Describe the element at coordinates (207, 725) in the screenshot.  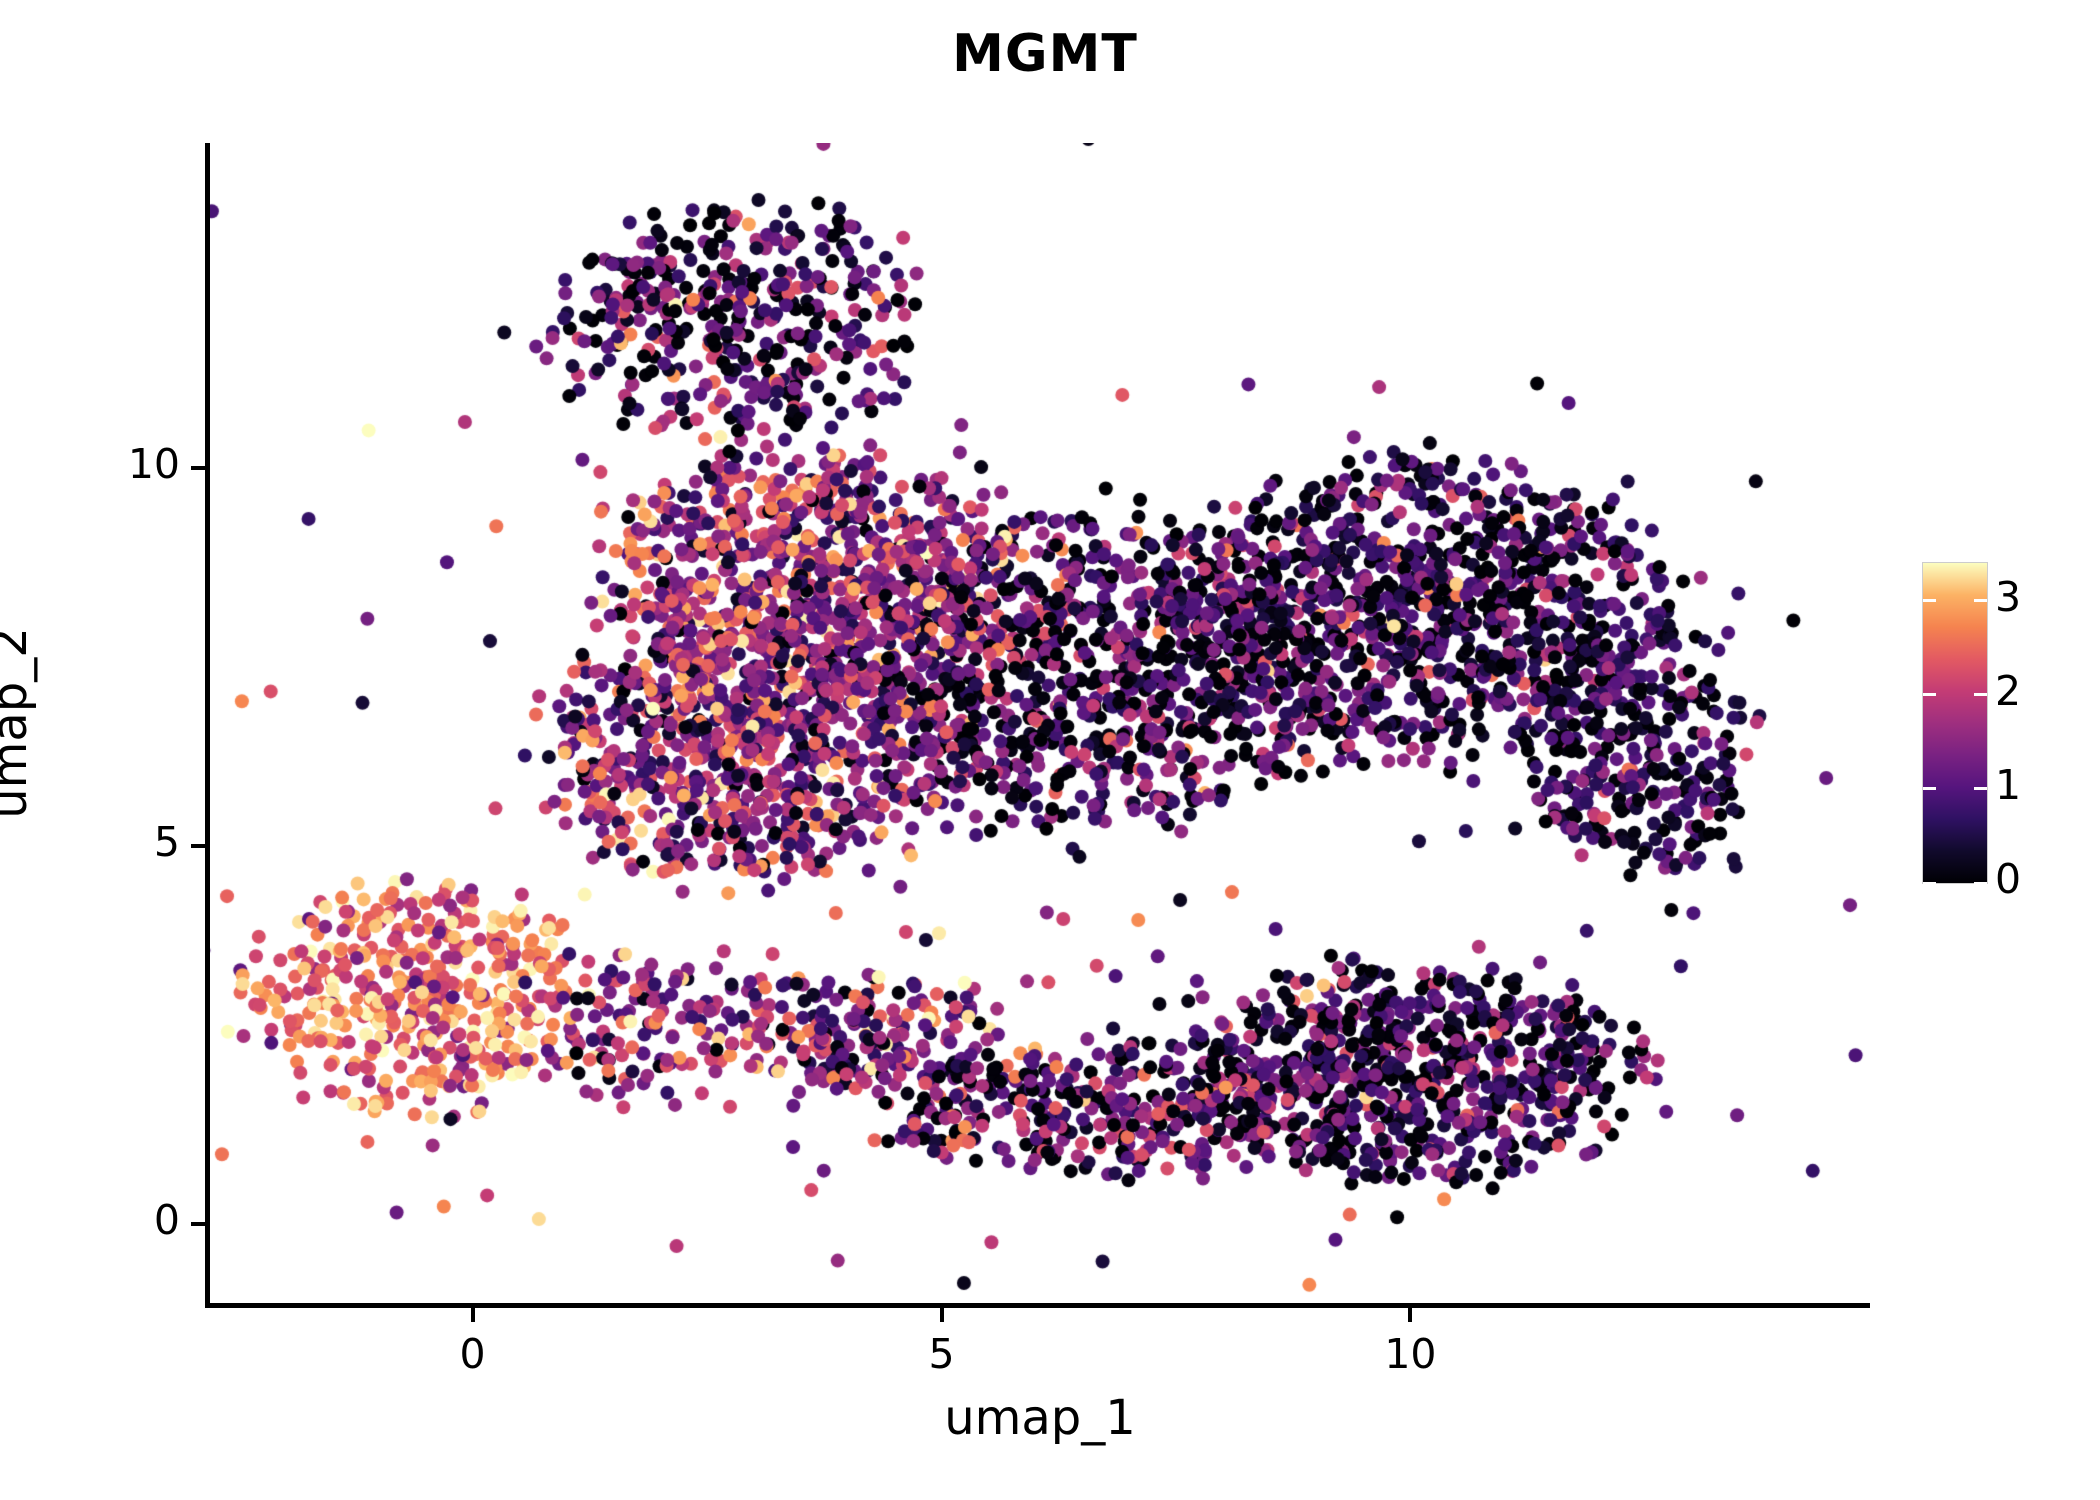
I see `y-axis-spine` at that location.